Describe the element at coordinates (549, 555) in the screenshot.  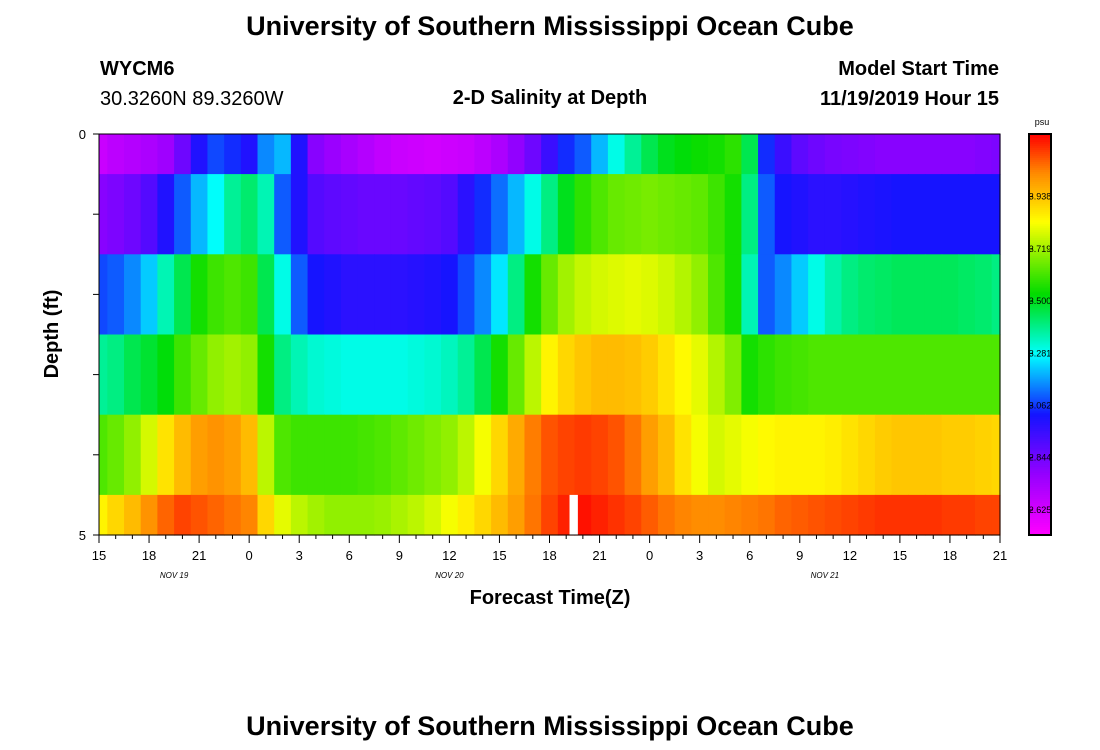
I see `x-tick-label: 18` at that location.